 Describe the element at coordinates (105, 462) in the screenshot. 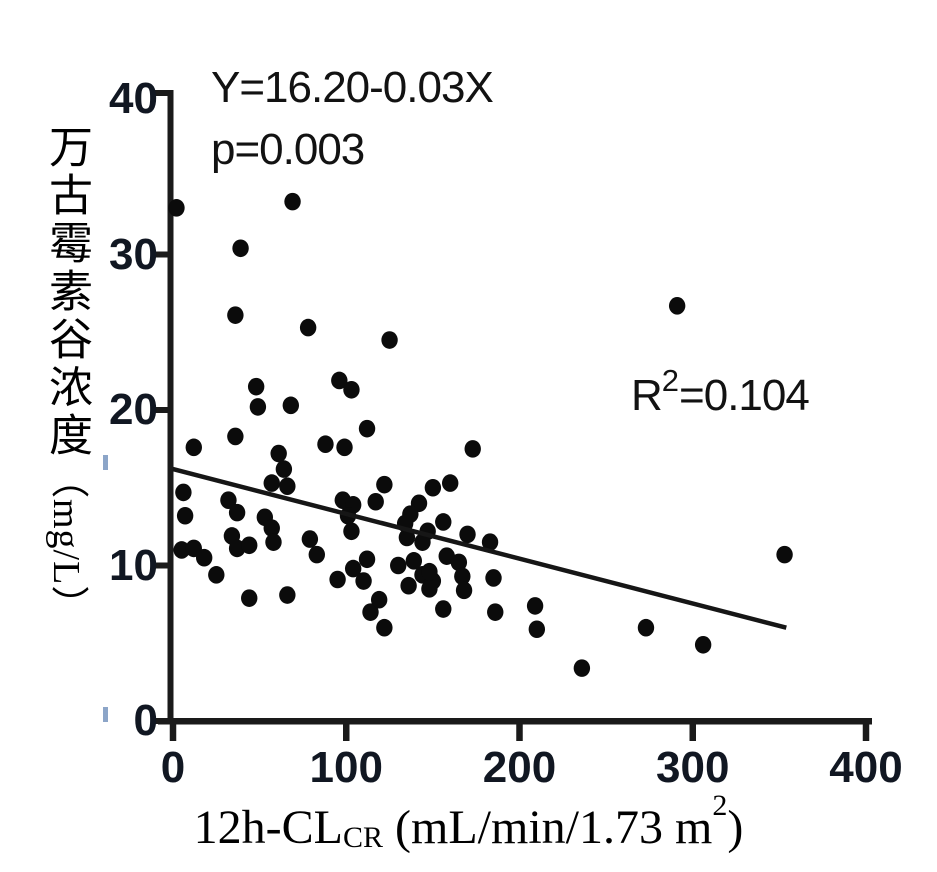

I see `jpeg-artifact-dash` at that location.